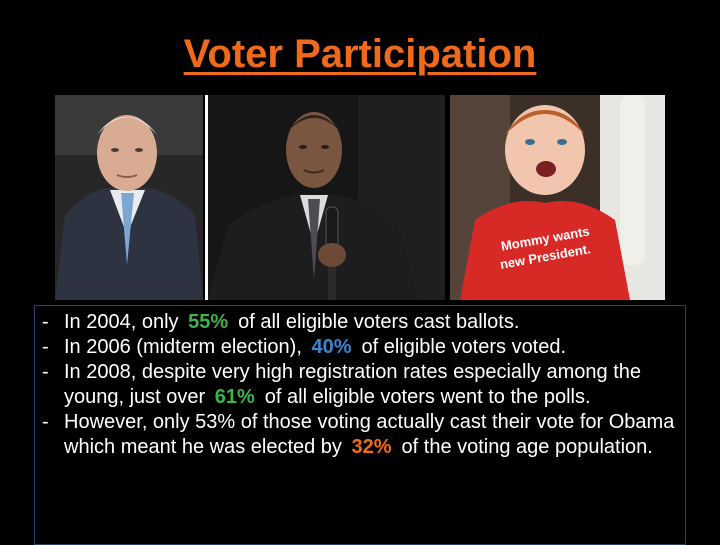  What do you see at coordinates (183, 347) in the screenshot?
I see `bullet-text: In 2006 (midterm election),` at bounding box center [183, 347].